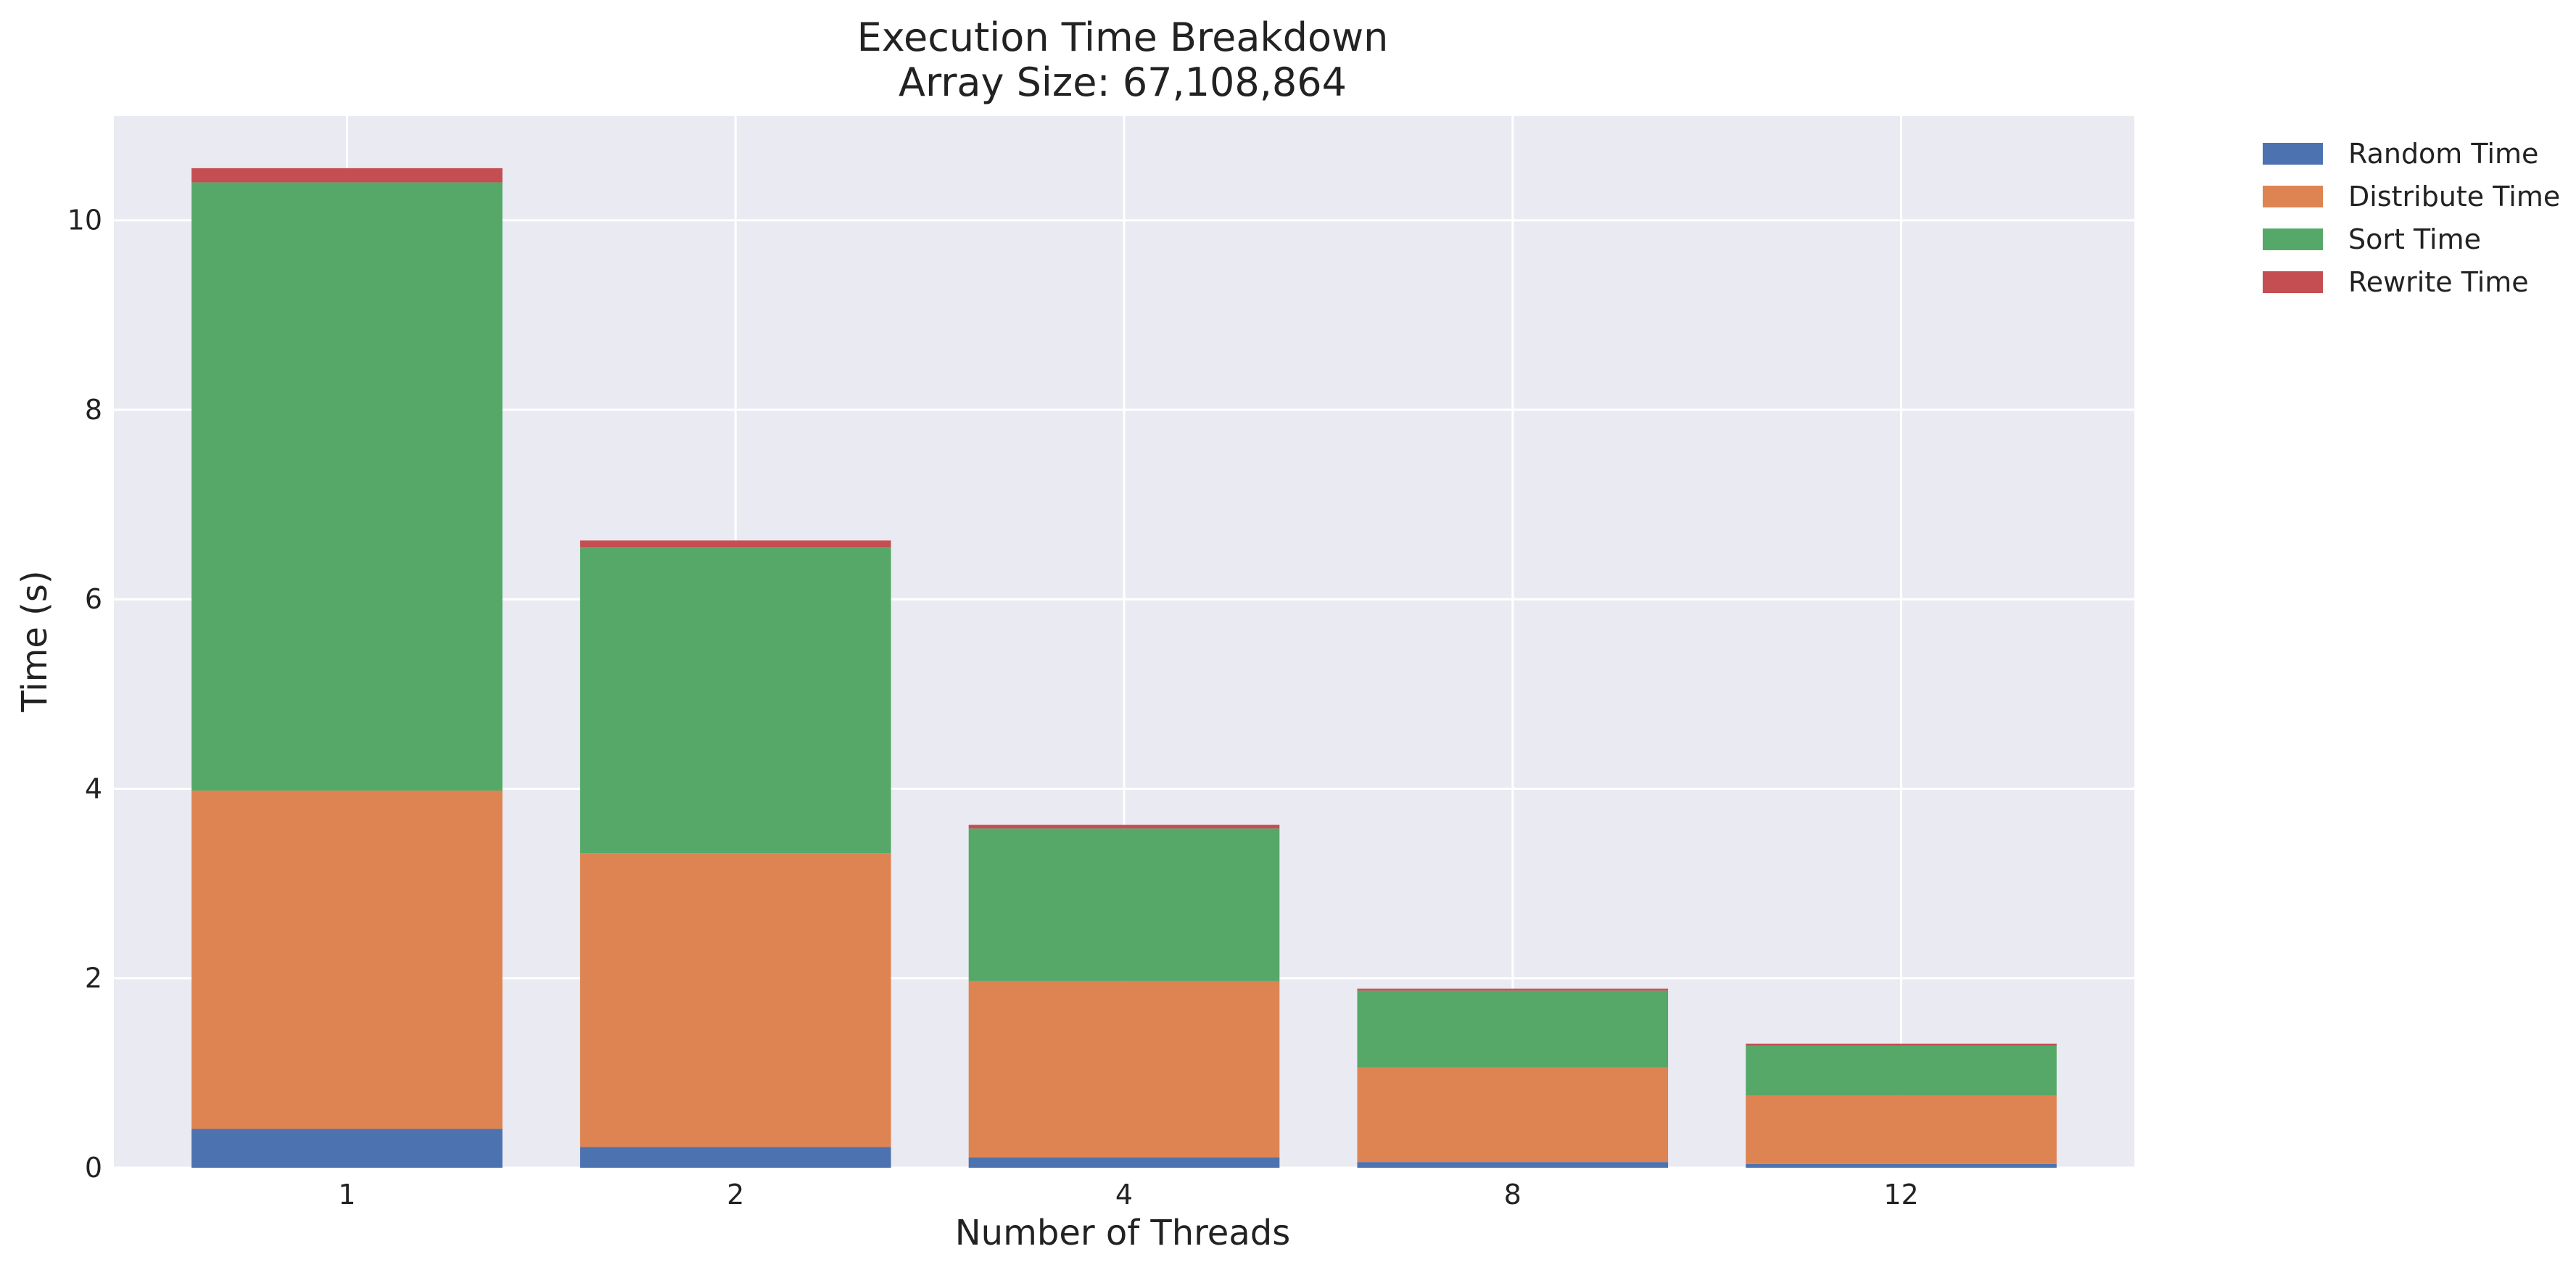 The height and width of the screenshot is (1270, 2576). What do you see at coordinates (735, 1195) in the screenshot?
I see `x-tick-label: 2` at bounding box center [735, 1195].